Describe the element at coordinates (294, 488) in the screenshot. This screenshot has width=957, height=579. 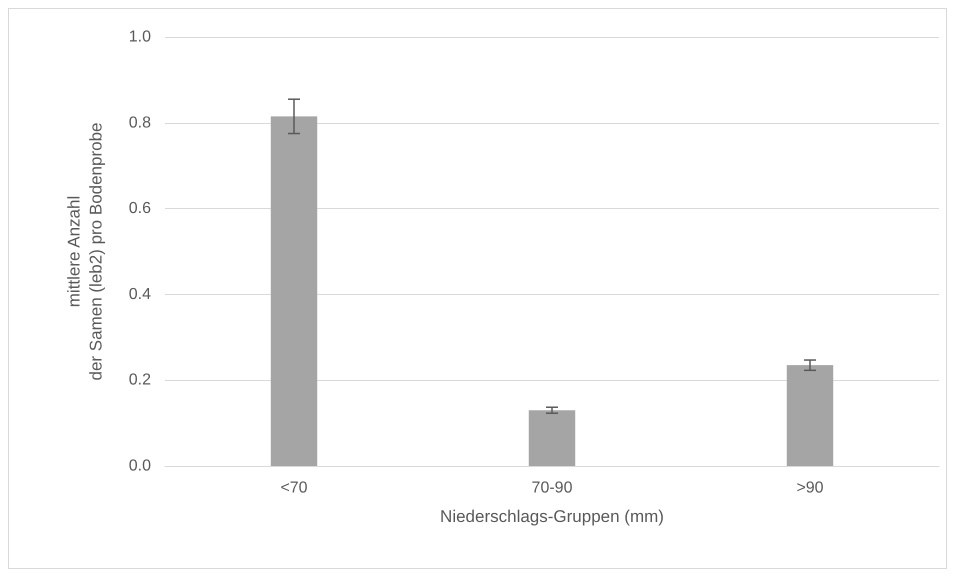
I see `x-tick-label: <70` at that location.